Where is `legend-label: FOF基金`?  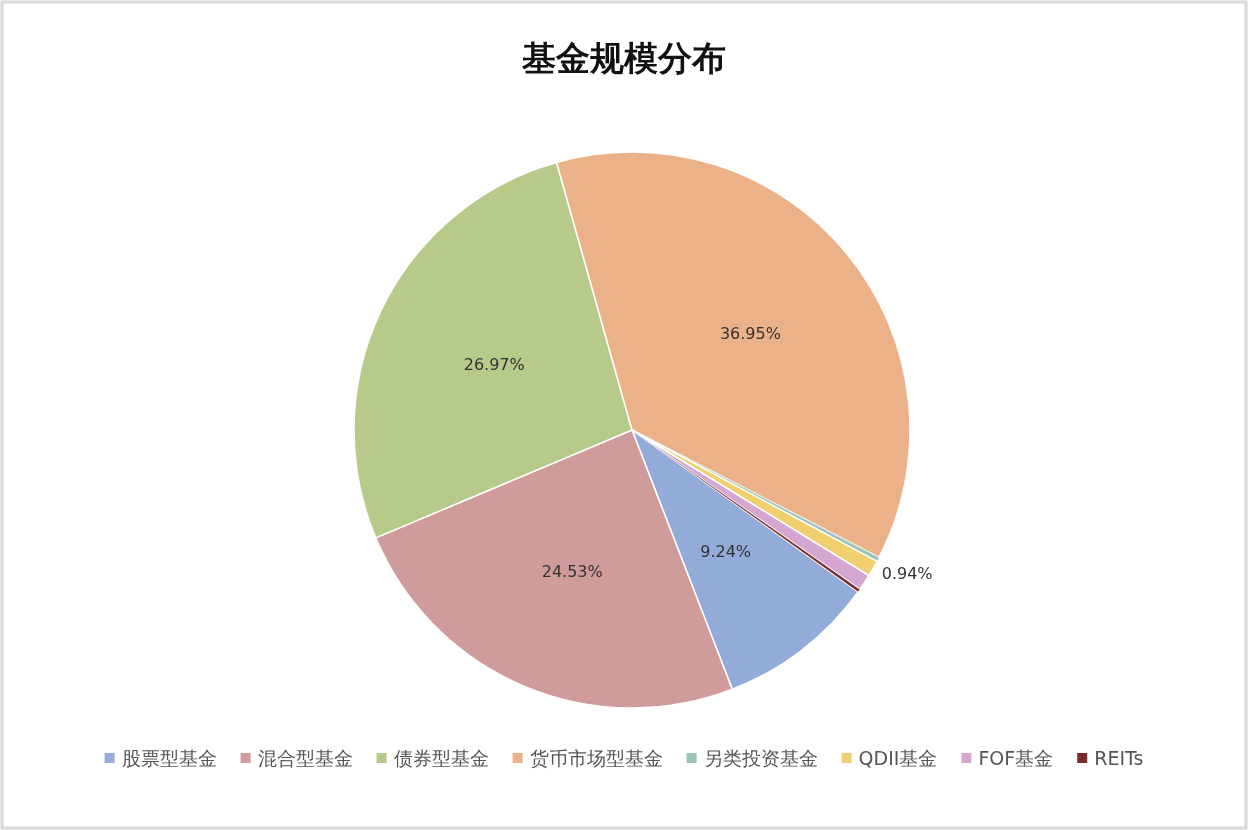
legend-label: FOF基金 is located at coordinates (1016, 758).